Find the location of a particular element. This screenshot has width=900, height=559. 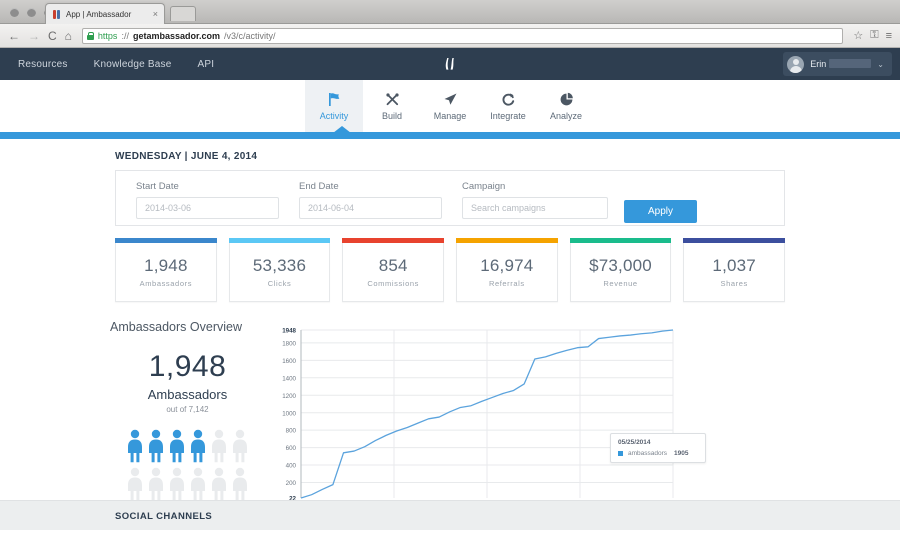

tab-build: Build is located at coordinates (392, 106).